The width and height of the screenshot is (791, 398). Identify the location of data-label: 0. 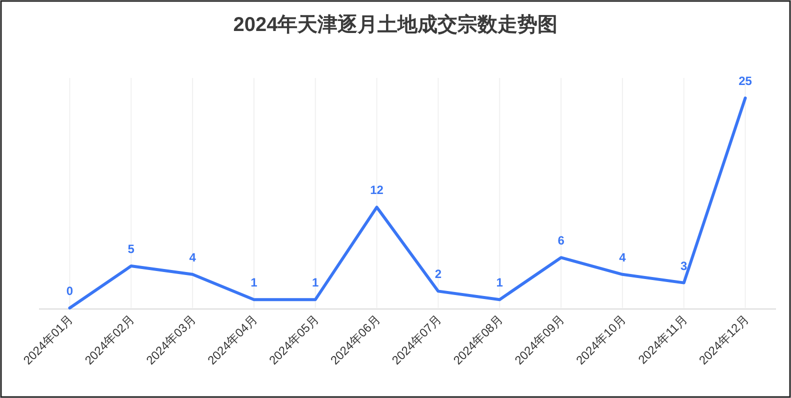
(70, 291).